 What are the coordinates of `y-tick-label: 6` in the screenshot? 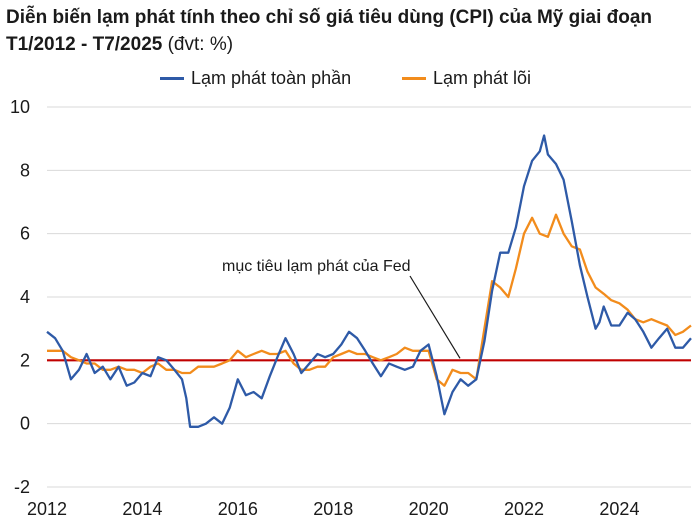 It's located at (25, 234).